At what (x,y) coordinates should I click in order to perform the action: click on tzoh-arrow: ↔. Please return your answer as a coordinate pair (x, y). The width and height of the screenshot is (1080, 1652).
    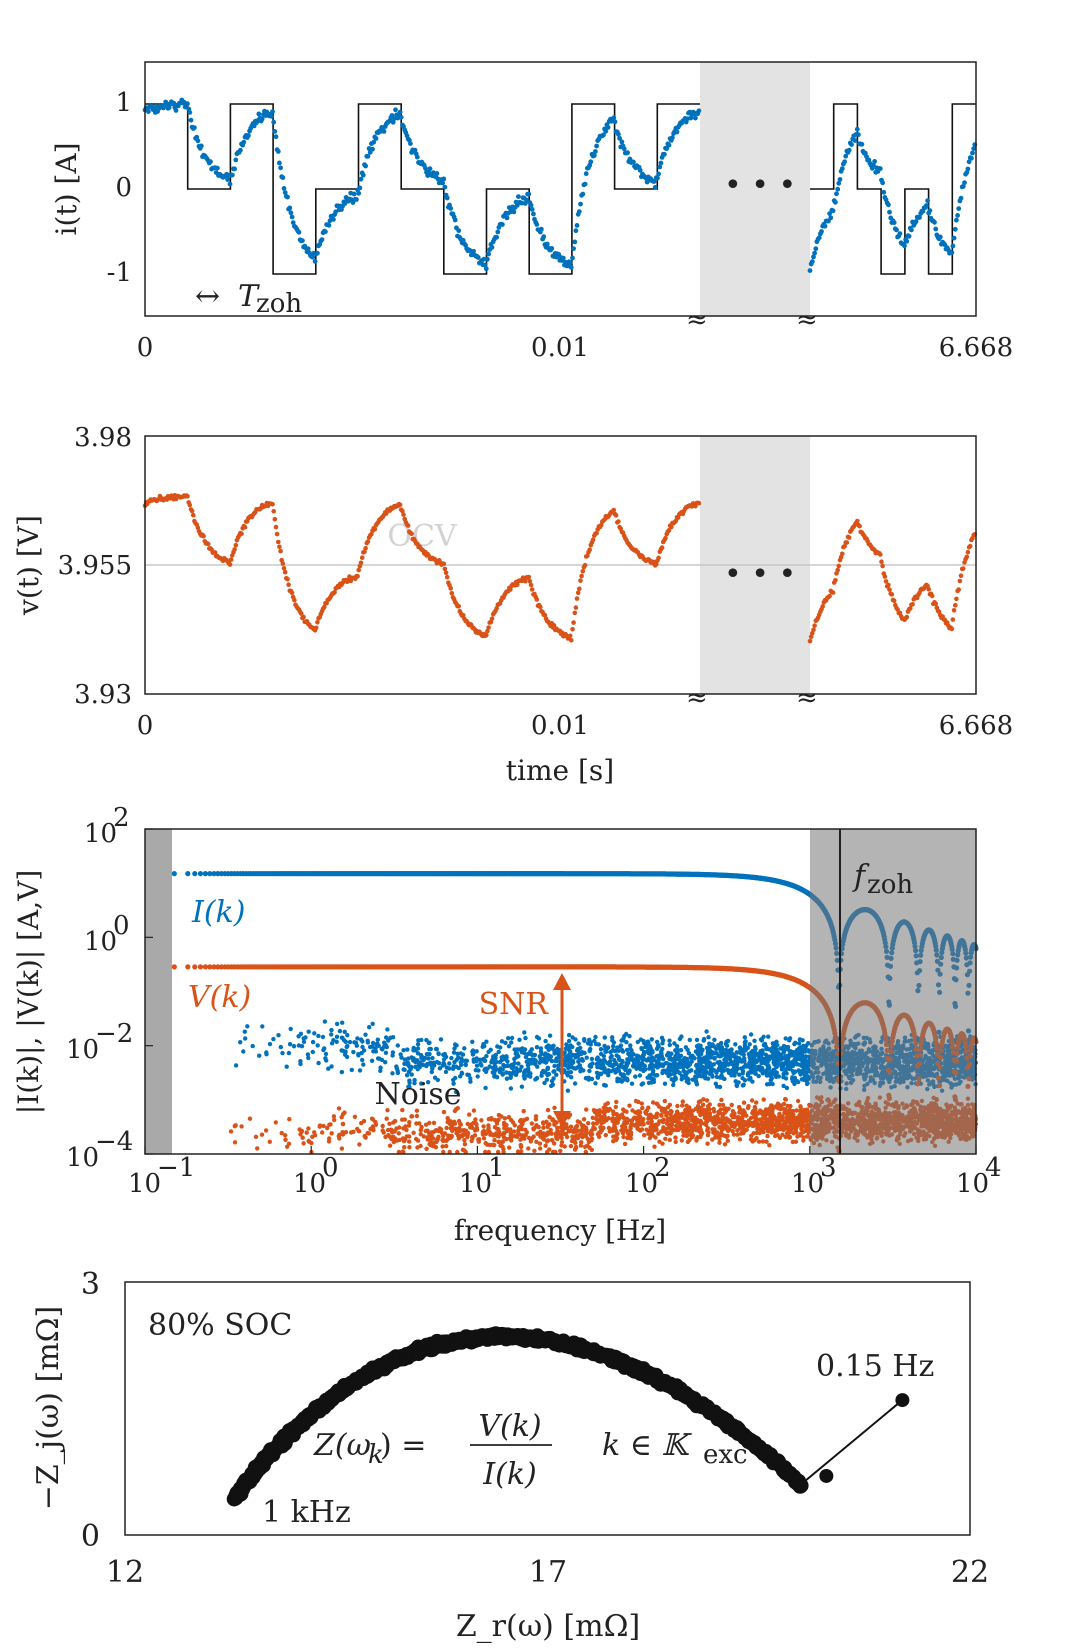
    Looking at the image, I should click on (207, 296).